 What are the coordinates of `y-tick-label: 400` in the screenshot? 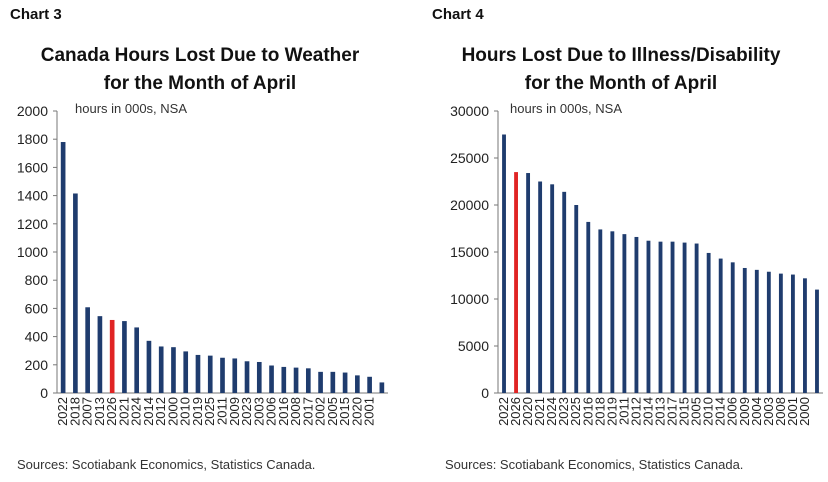 It's located at (37, 337).